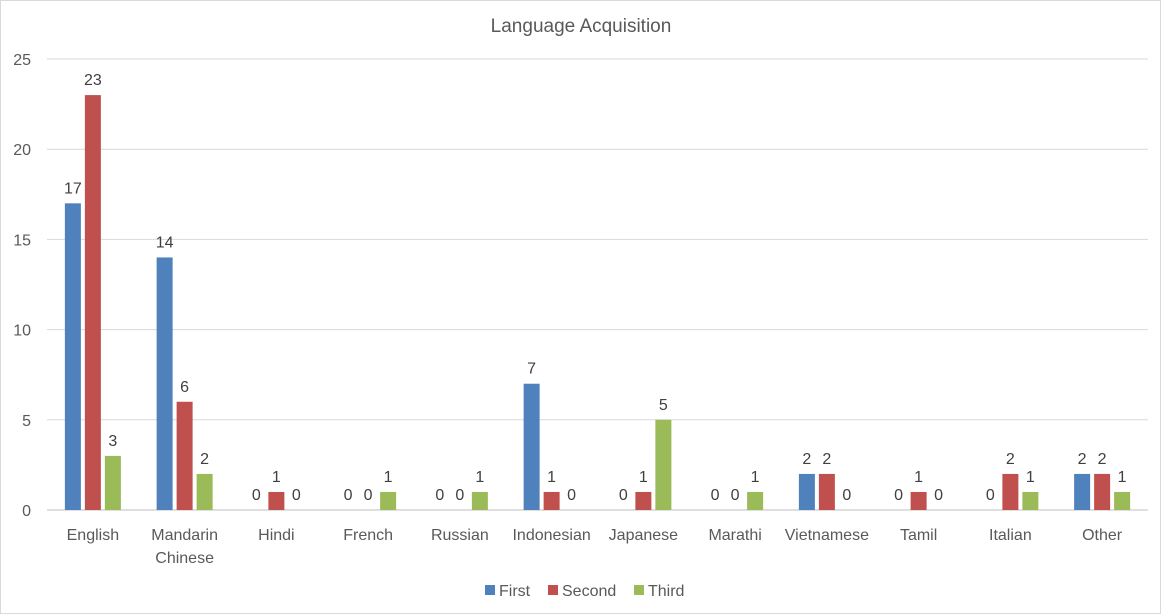 The image size is (1161, 614). I want to click on x-tick-label: Russian, so click(460, 535).